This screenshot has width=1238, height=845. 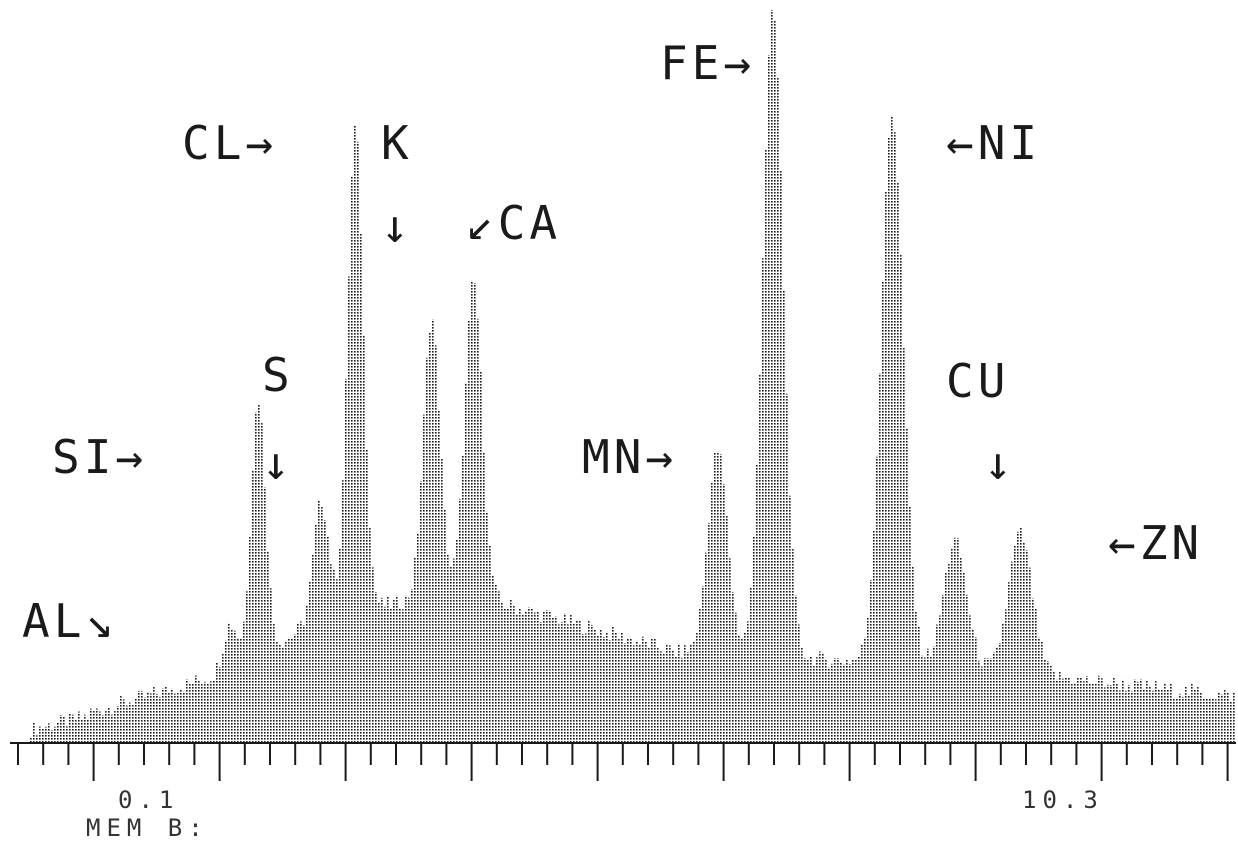 I want to click on peak-label-cu: CU, so click(x=978, y=381).